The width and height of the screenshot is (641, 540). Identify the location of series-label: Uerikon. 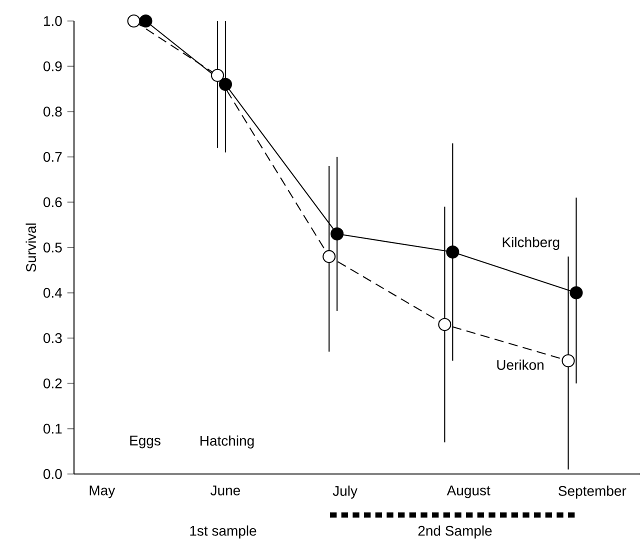
(520, 365).